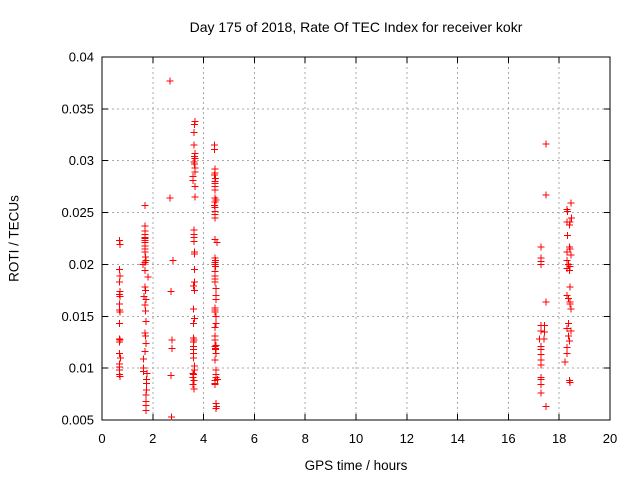 The height and width of the screenshot is (480, 640). Describe the element at coordinates (457, 438) in the screenshot. I see `x-tick-label: 14` at that location.